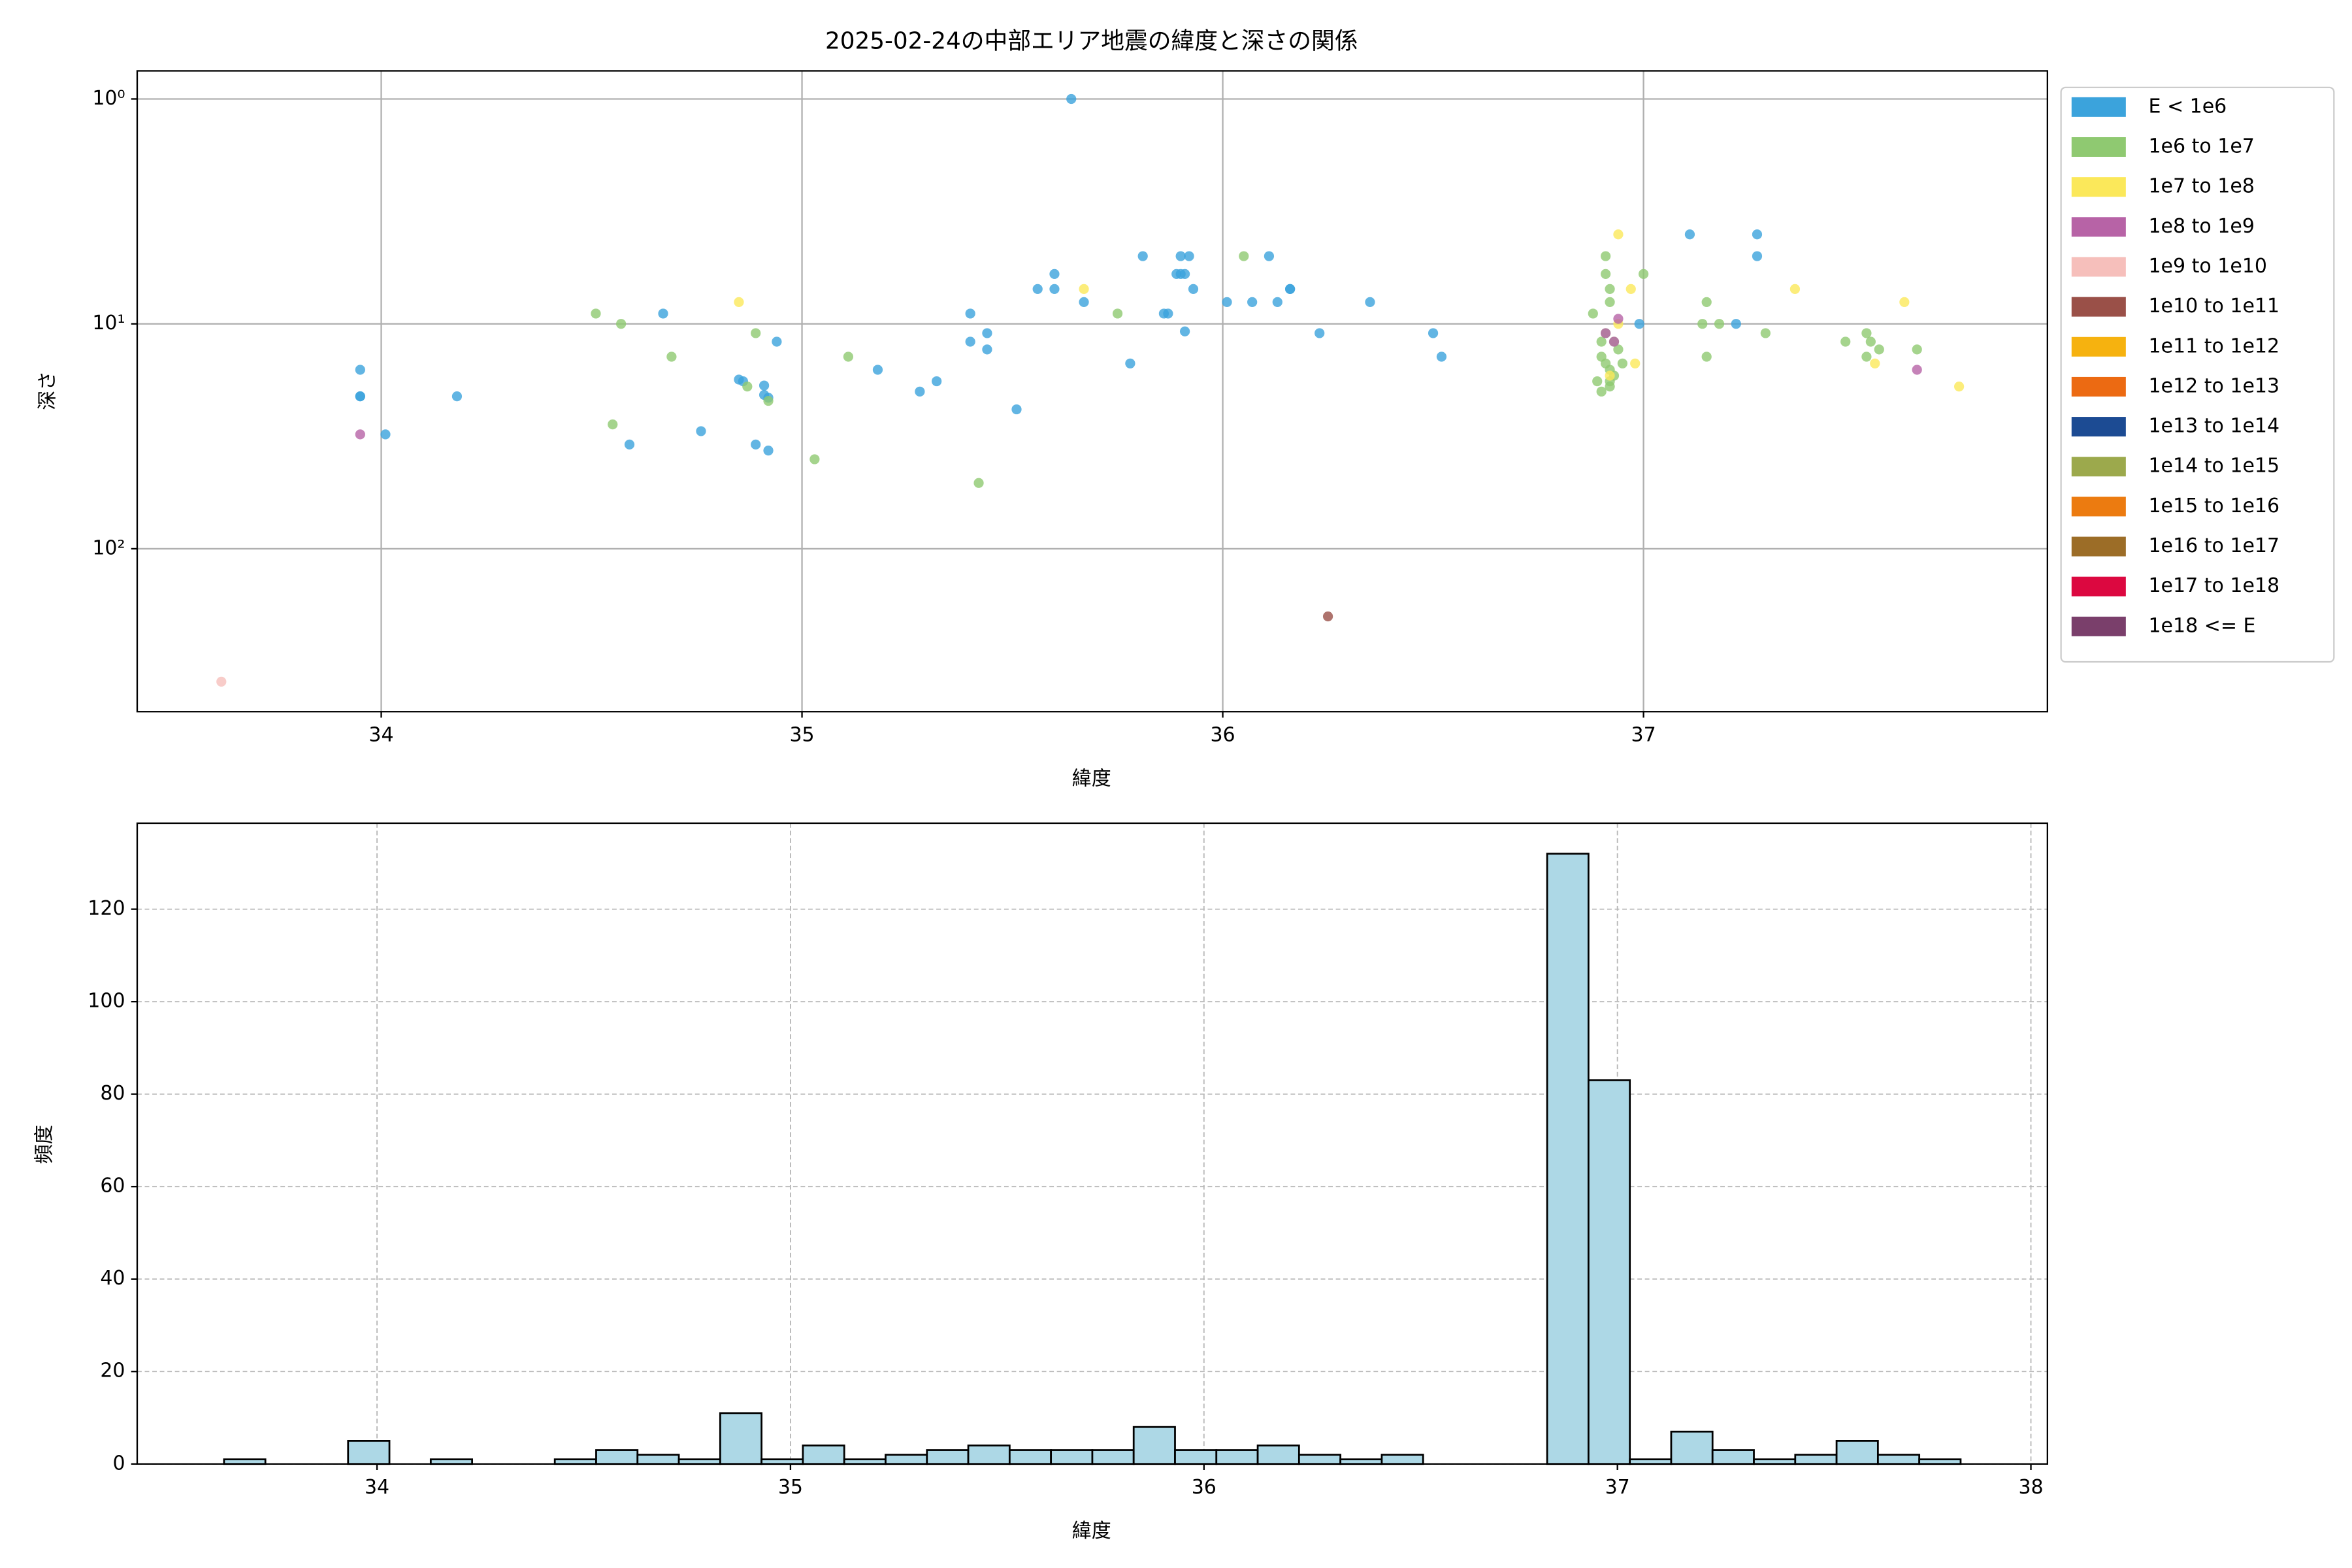 This screenshot has height=1568, width=2352. Describe the element at coordinates (2213, 306) in the screenshot. I see `legend-label: 1e10 to 1e11` at that location.